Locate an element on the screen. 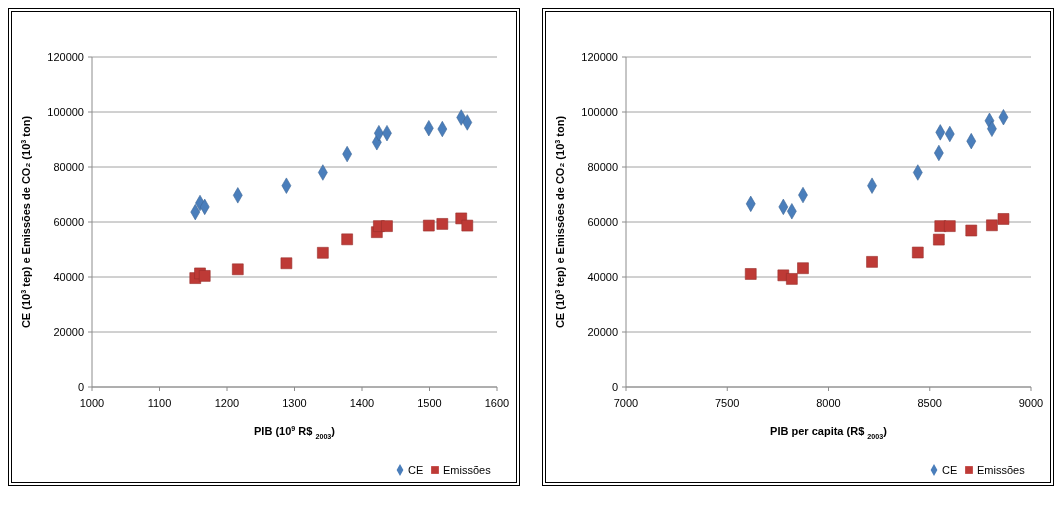 The width and height of the screenshot is (1062, 505). x-tick-label: 1400 is located at coordinates (362, 403).